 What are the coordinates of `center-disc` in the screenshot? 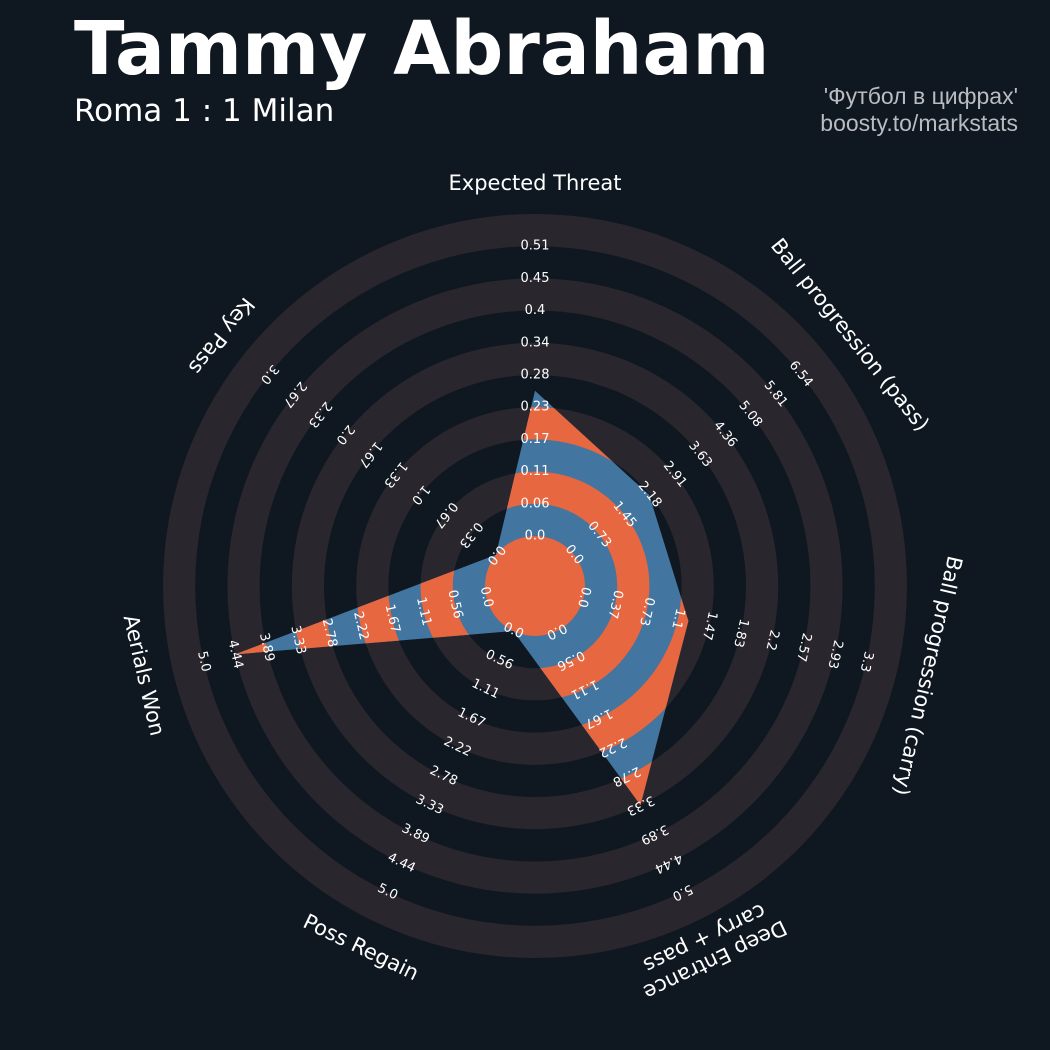 It's located at (535, 586).